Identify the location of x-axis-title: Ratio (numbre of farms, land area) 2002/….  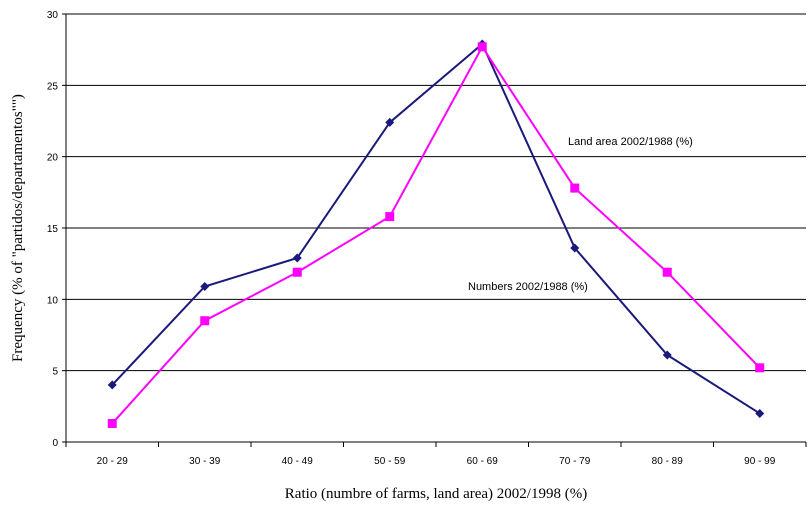
(436, 494).